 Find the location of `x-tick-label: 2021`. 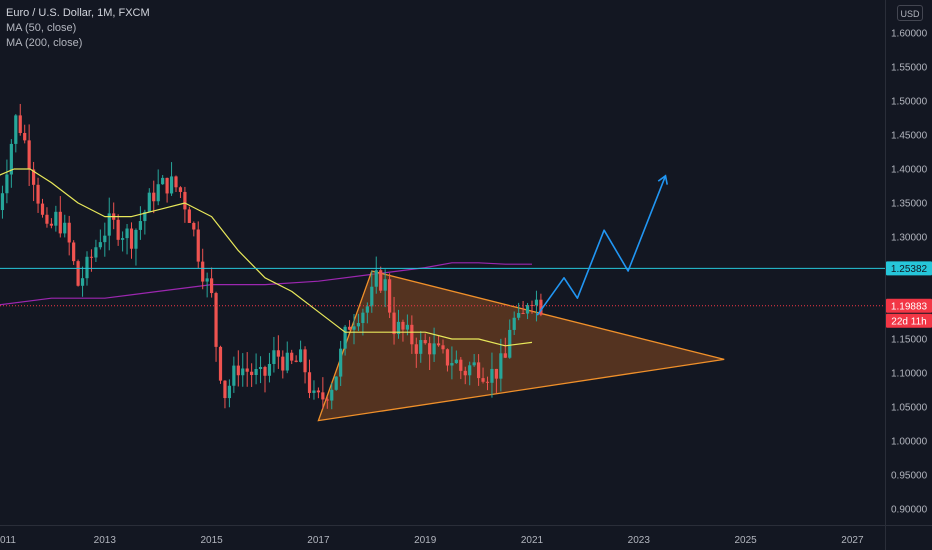

x-tick-label: 2021 is located at coordinates (532, 540).